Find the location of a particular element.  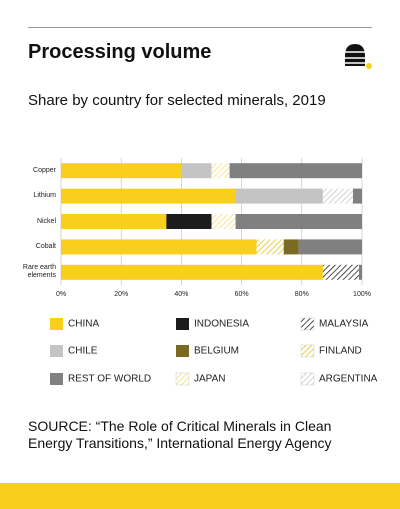

legend-label: JAPAN is located at coordinates (210, 379).